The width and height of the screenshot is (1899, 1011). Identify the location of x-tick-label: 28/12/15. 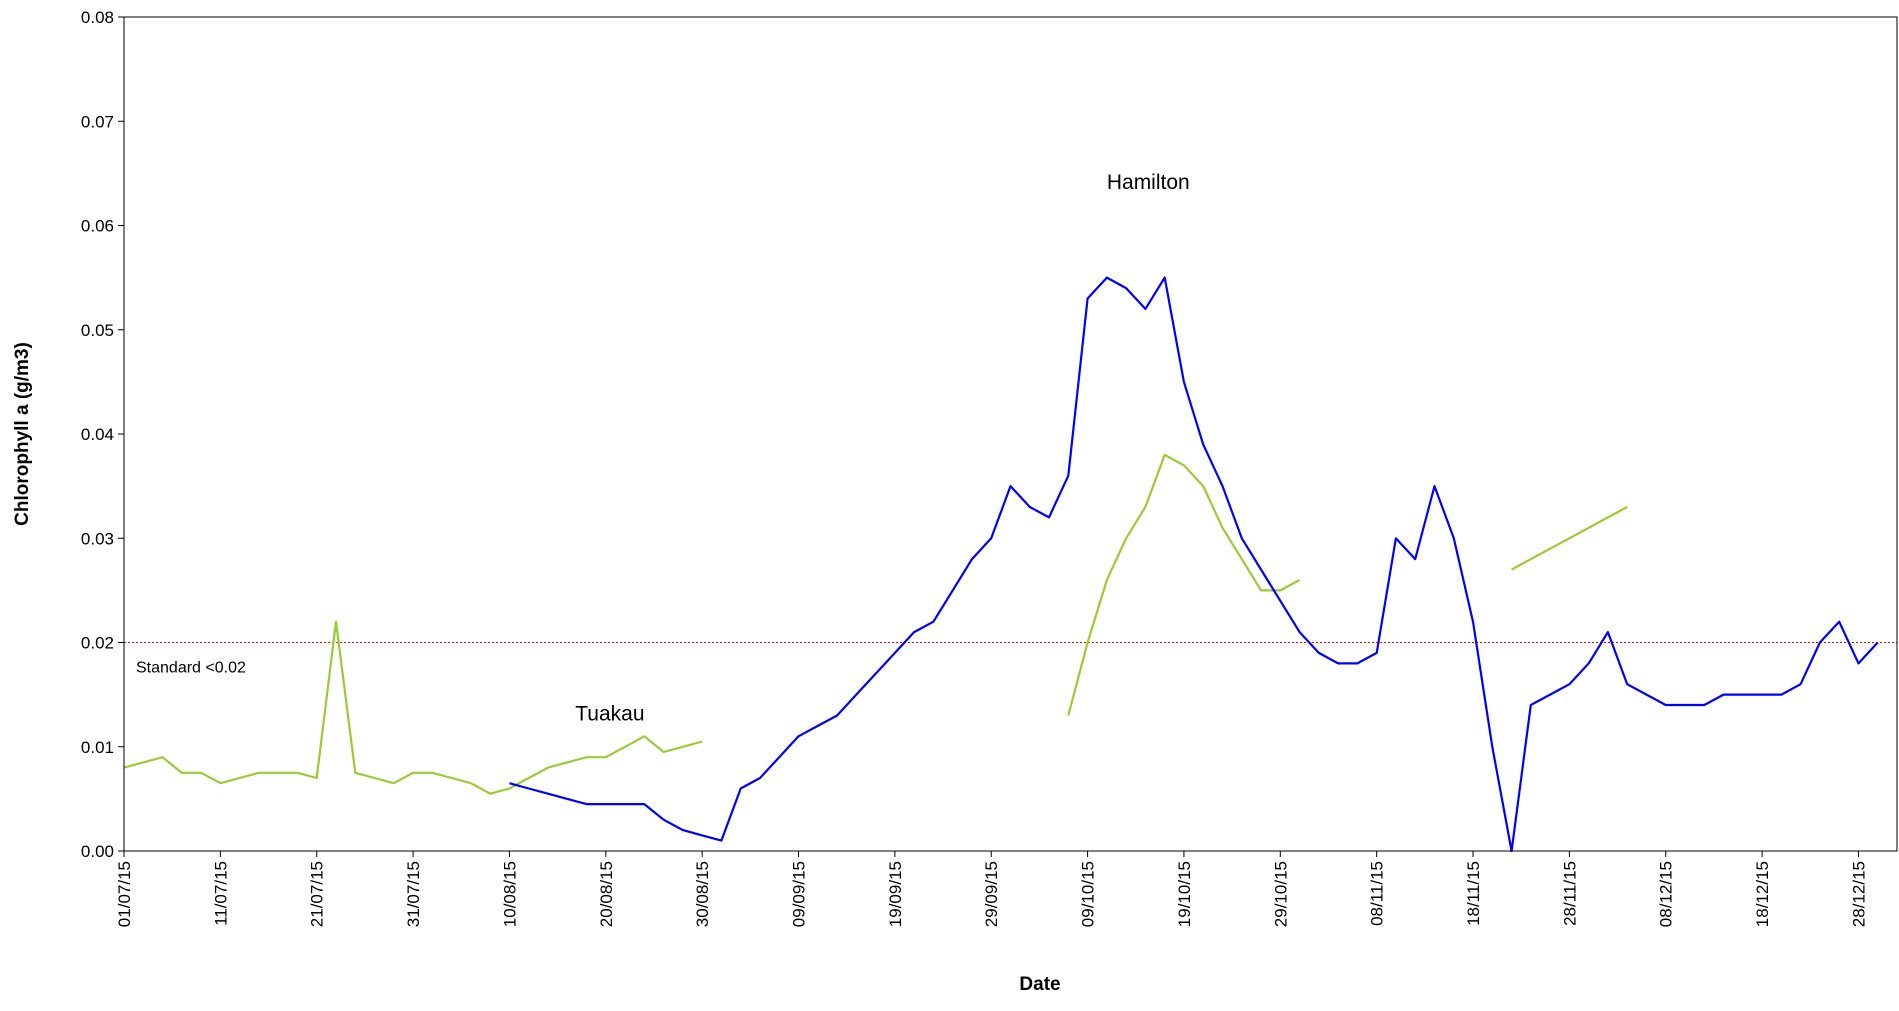
(1858, 894).